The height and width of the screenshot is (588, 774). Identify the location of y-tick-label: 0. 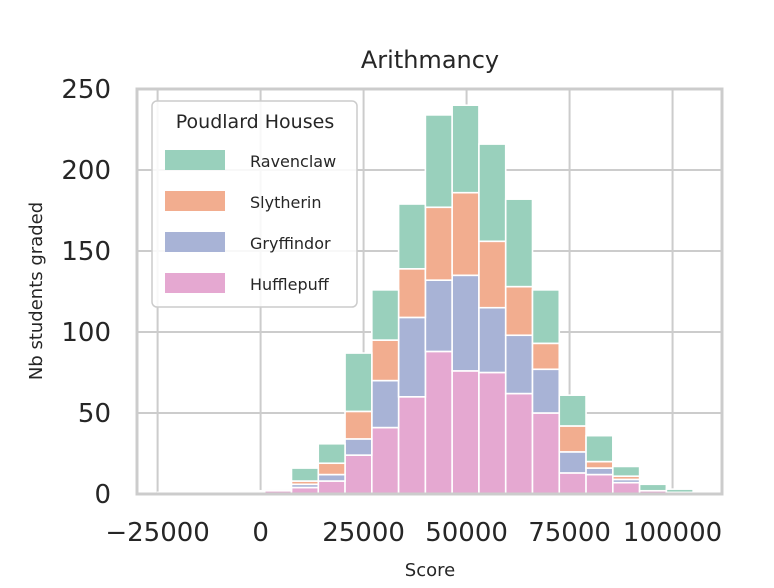
(102, 495).